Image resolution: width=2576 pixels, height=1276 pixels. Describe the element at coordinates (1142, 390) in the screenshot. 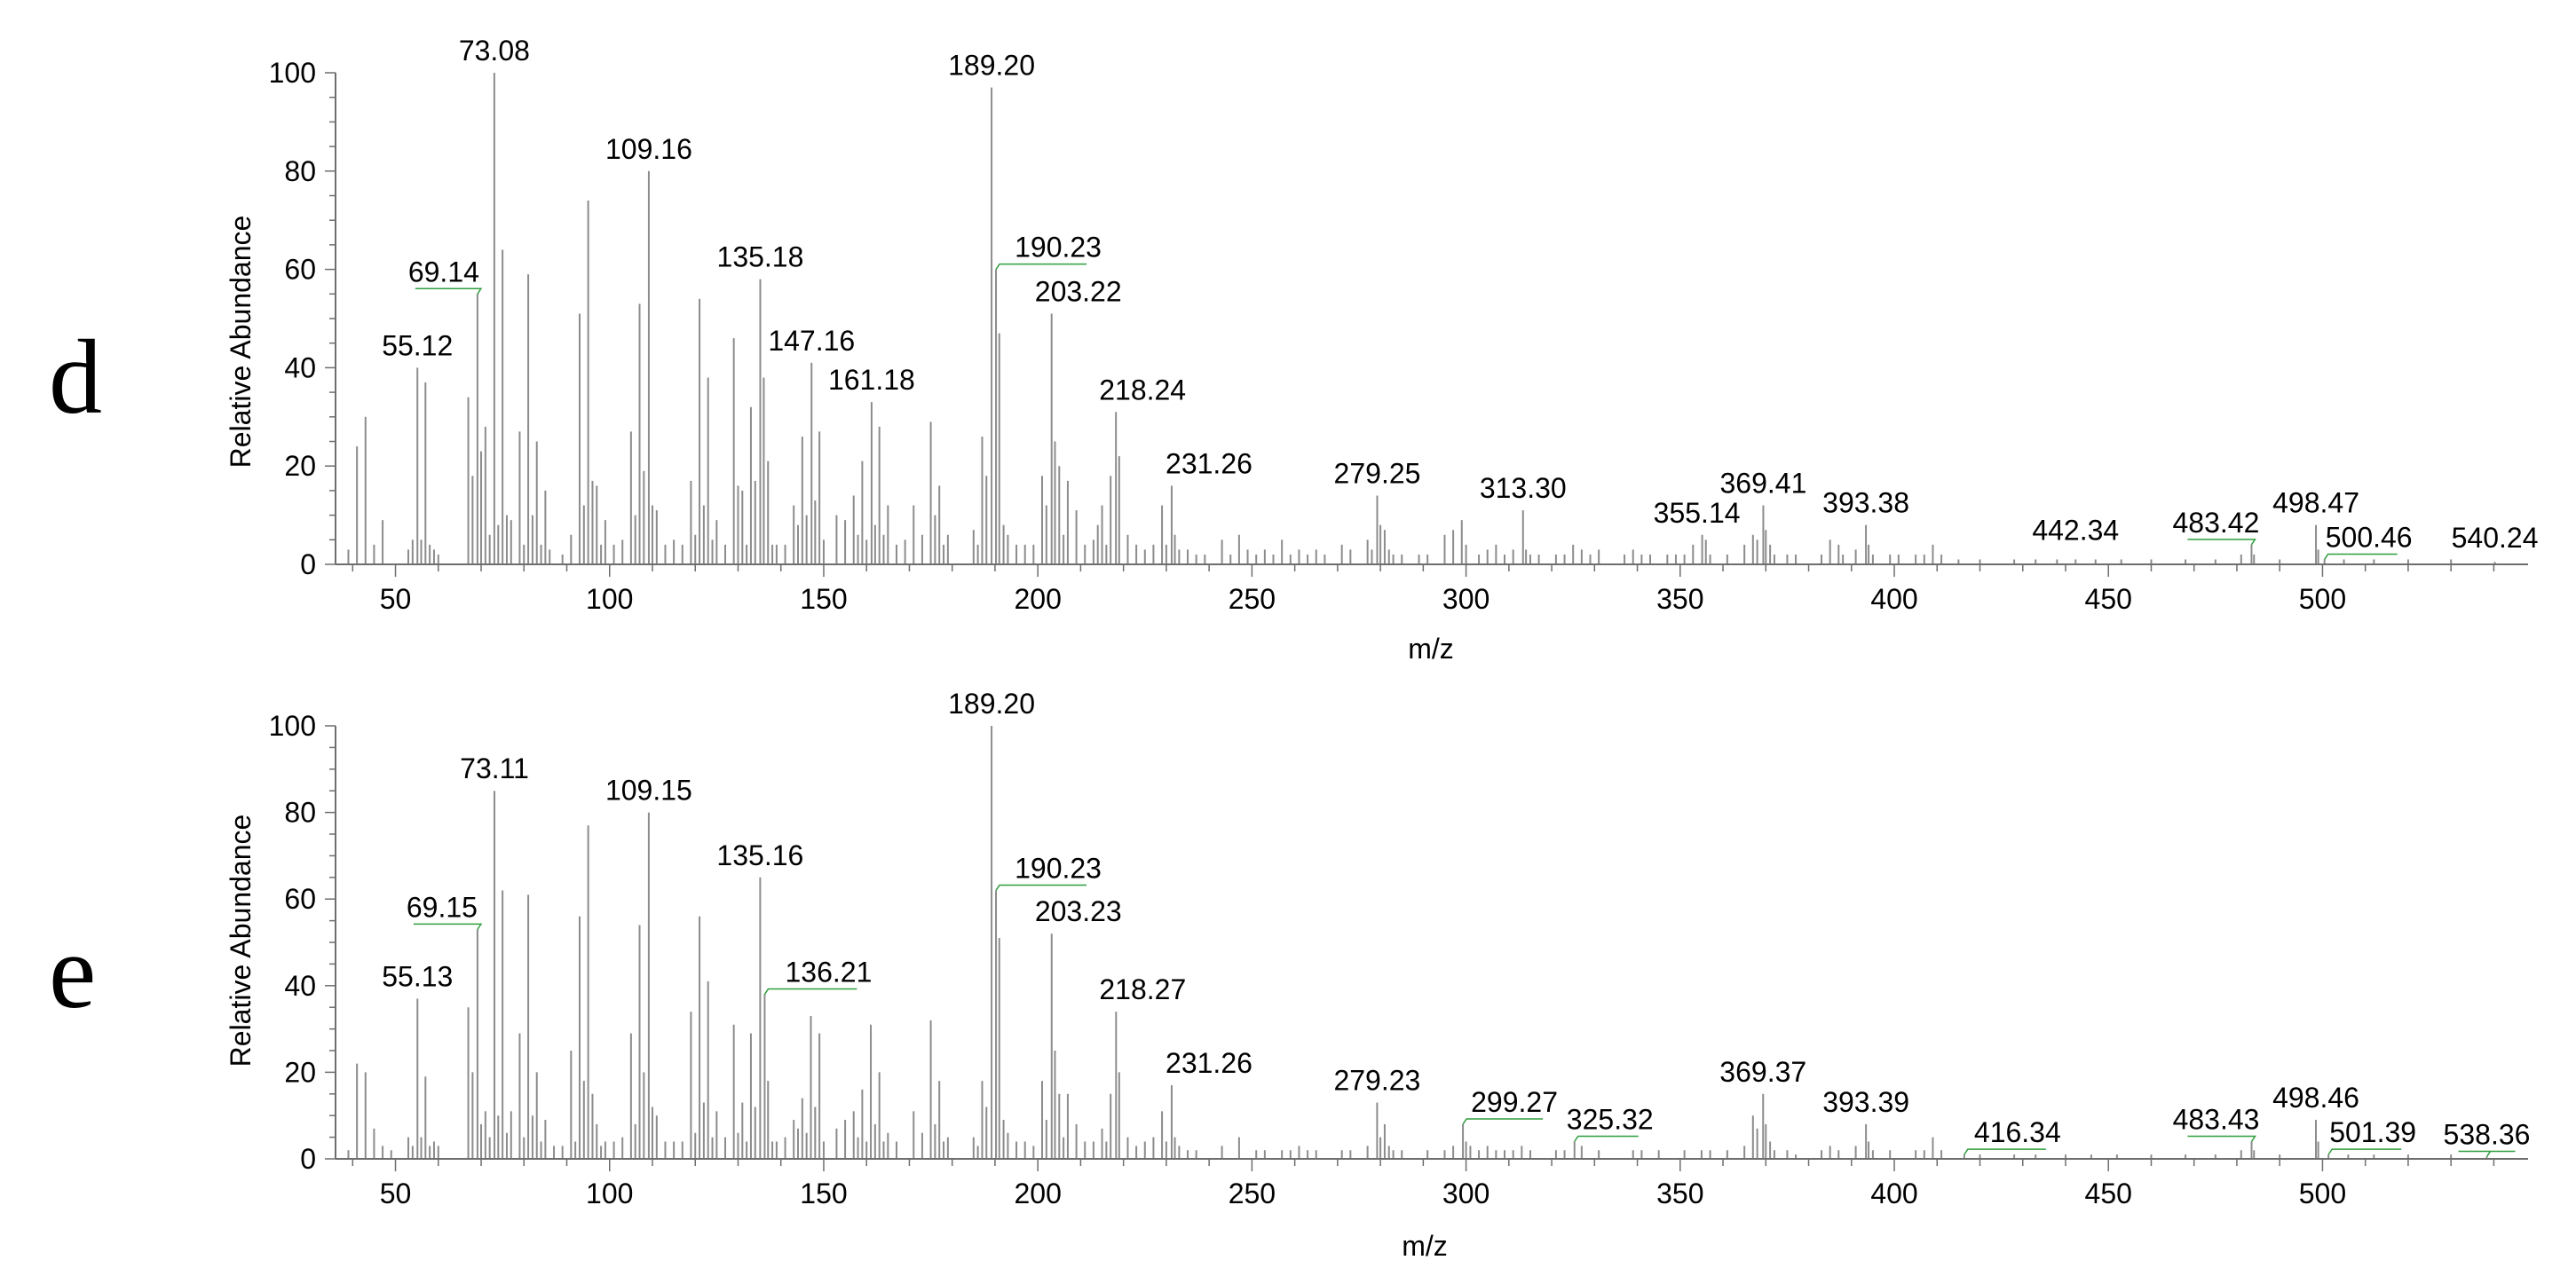

I see `peak-label: 218.24` at that location.